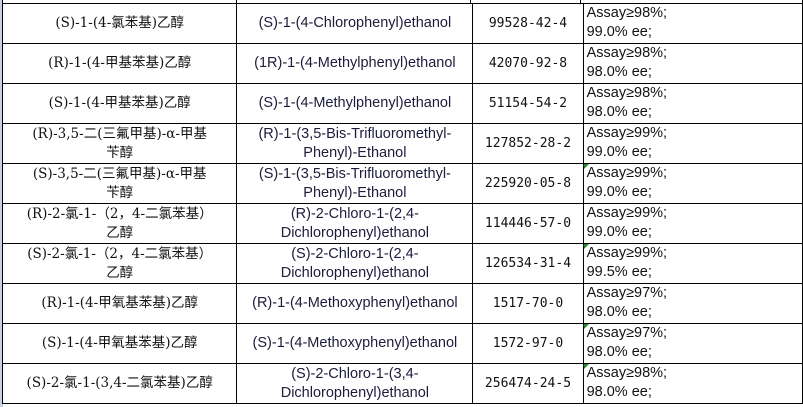  I want to click on cas-number-cell: 51154-54-2, so click(528, 103).